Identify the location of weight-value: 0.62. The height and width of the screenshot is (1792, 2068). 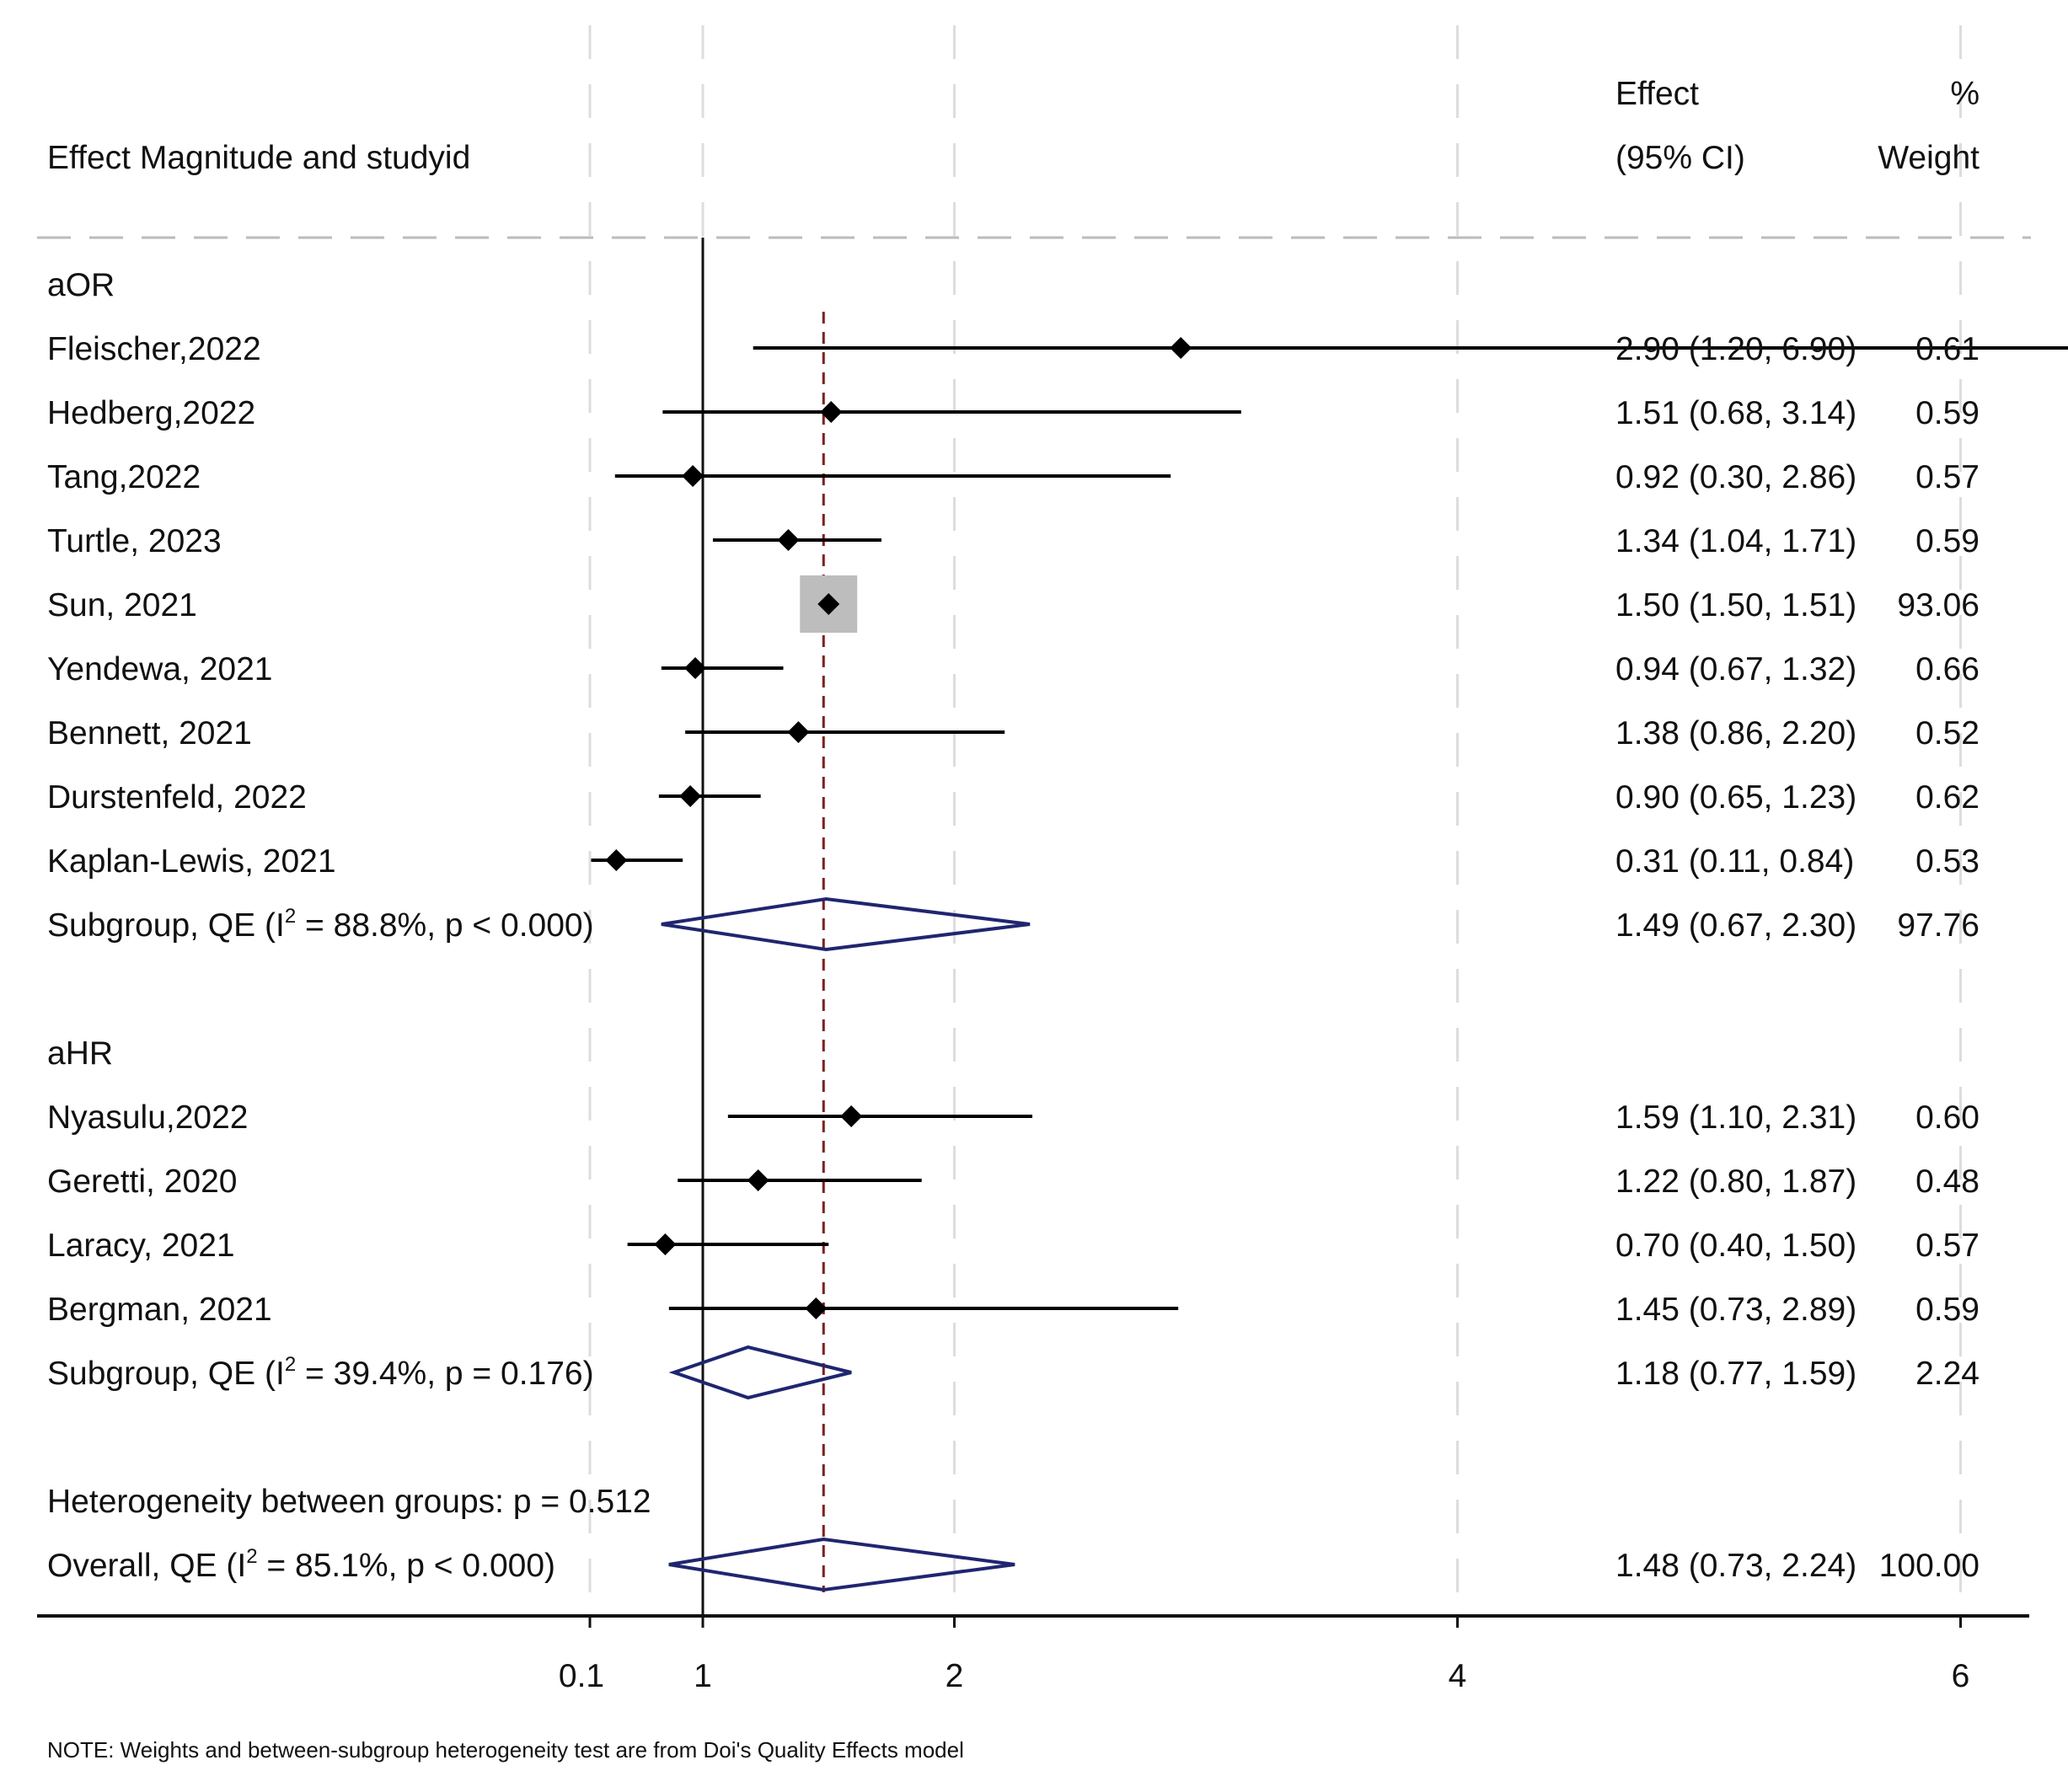
(1947, 797).